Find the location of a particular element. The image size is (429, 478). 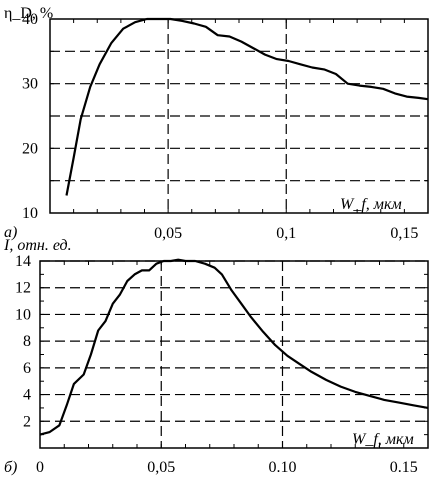

panel-a-ytick-label: 20 is located at coordinates (30, 148).